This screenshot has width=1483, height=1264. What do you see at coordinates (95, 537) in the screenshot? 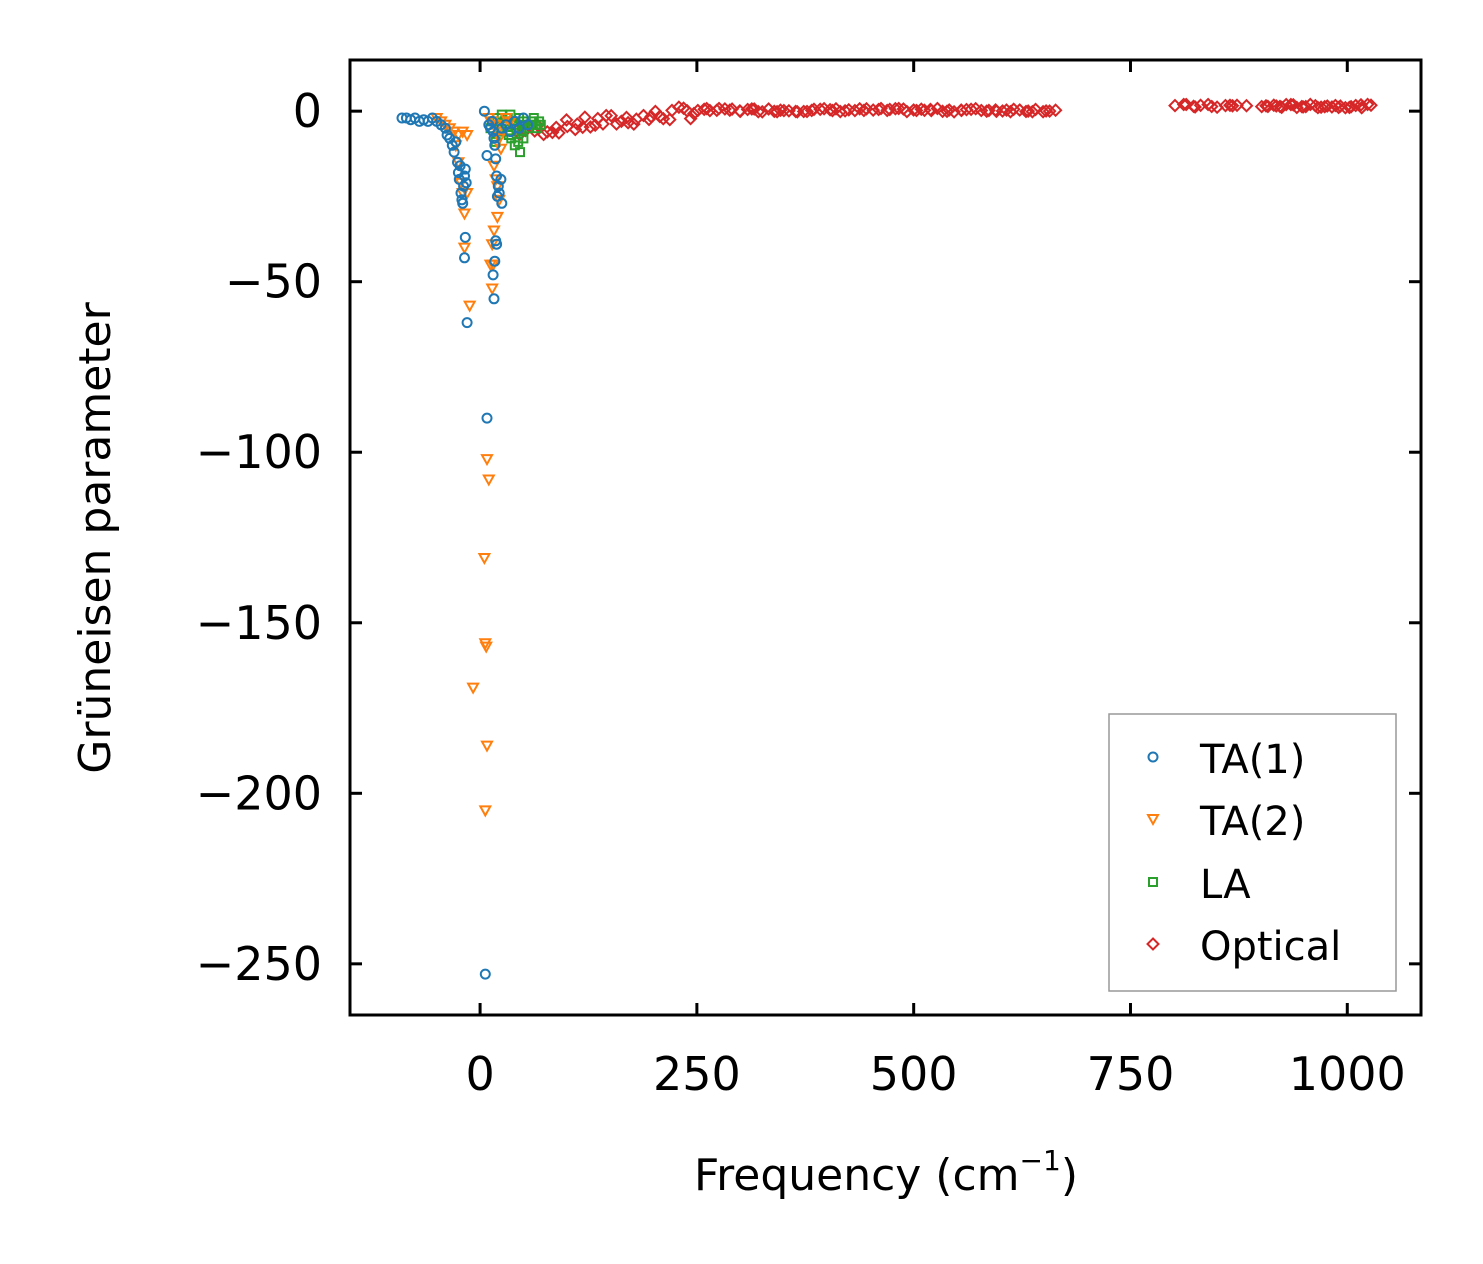
I see `y-axis-label: Grüneisen parameter` at bounding box center [95, 537].